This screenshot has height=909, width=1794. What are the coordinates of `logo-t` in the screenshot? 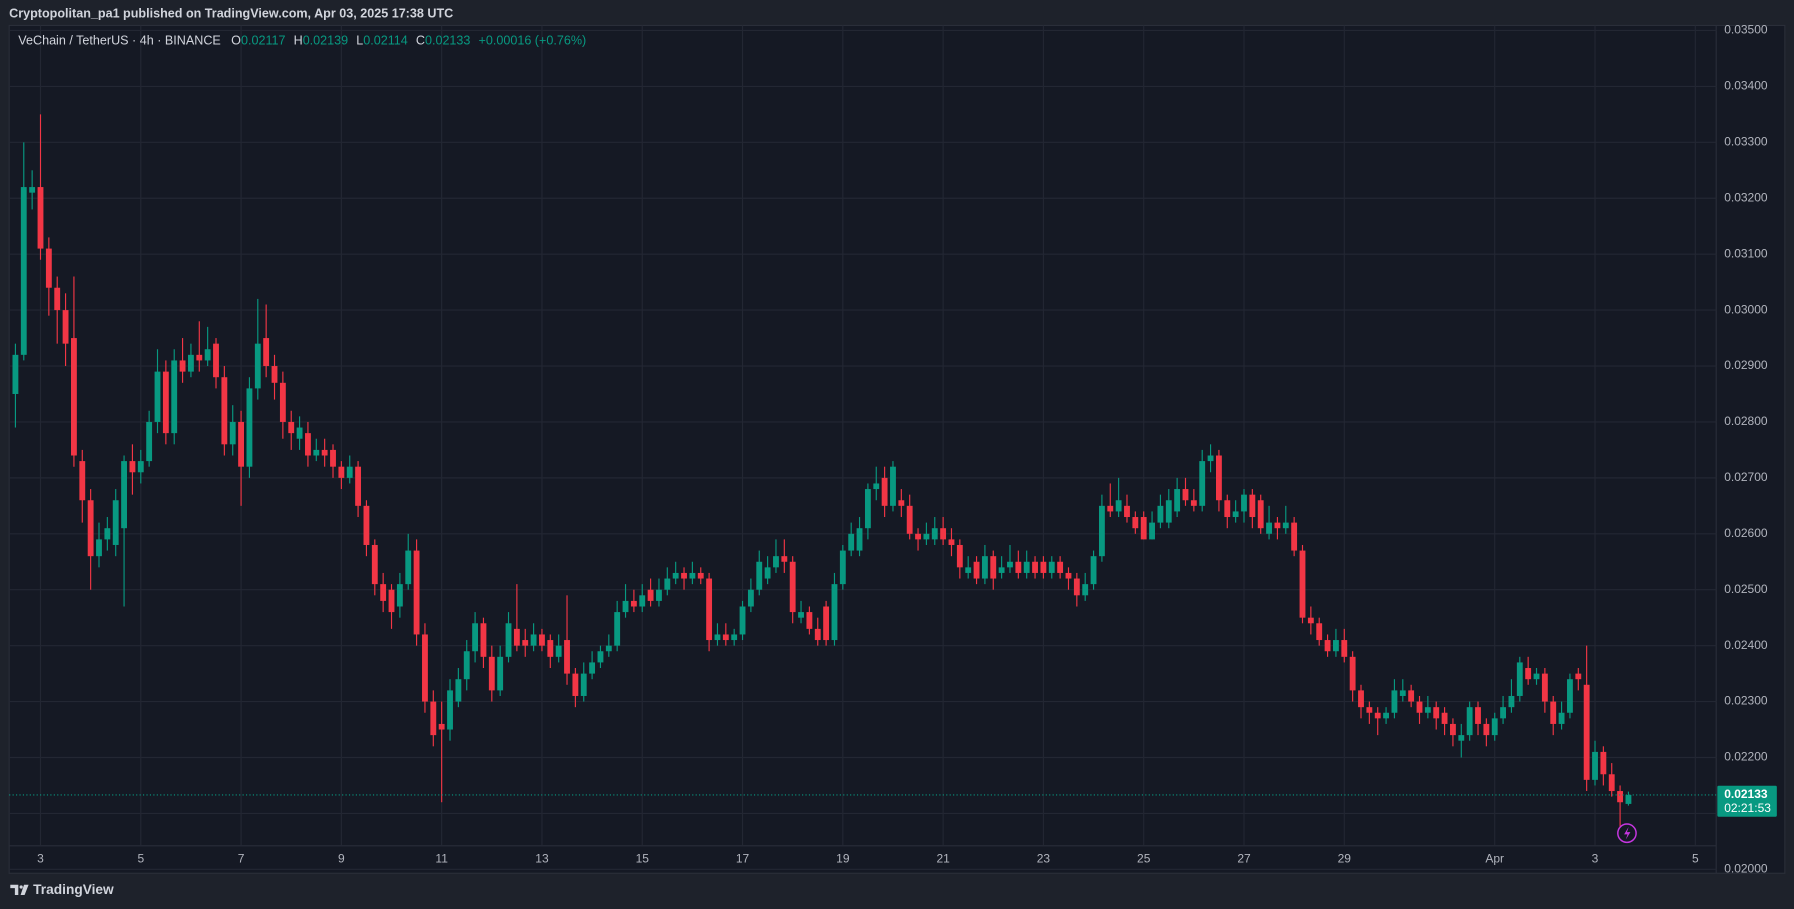 It's located at (14, 889).